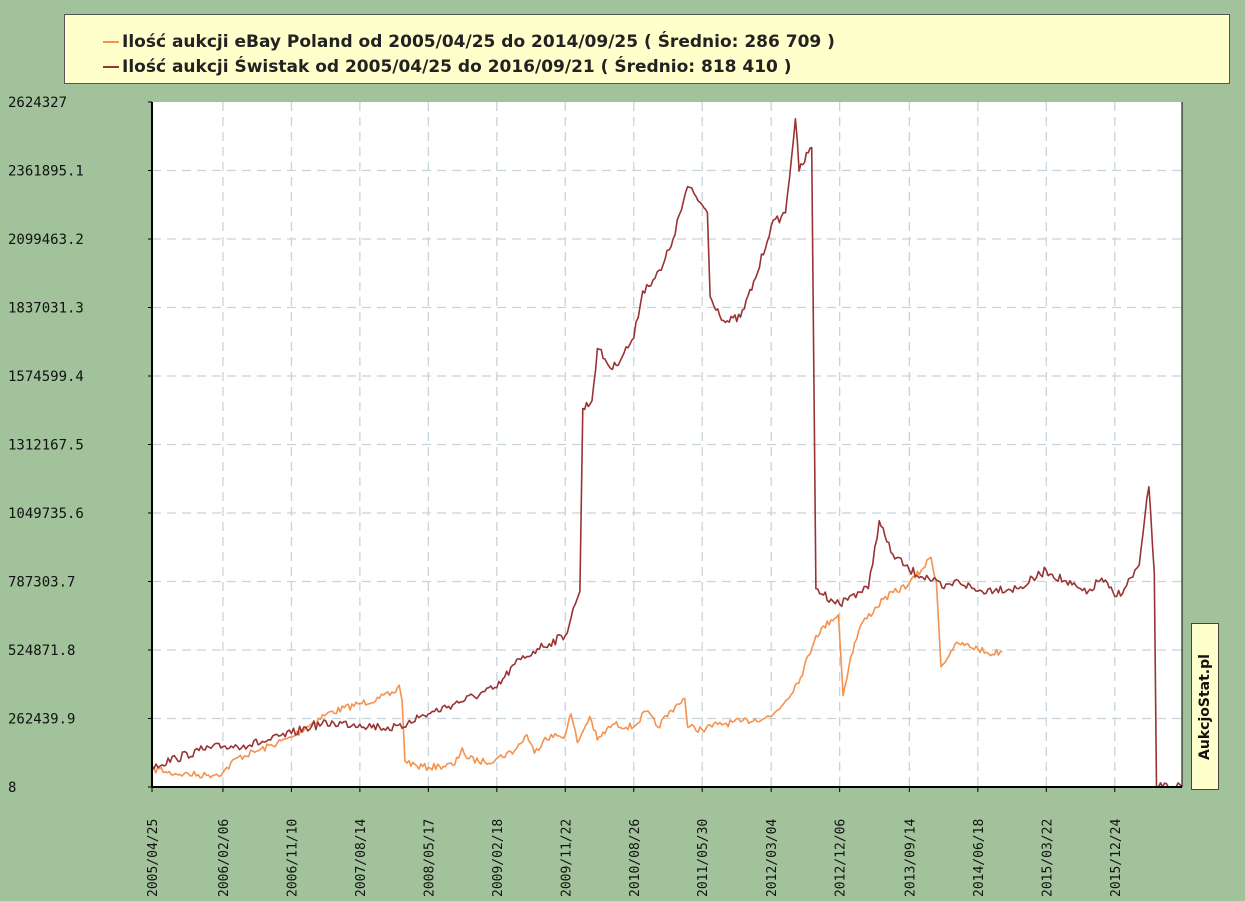  What do you see at coordinates (703, 858) in the screenshot?
I see `x-tick-label: 2011/05/30` at bounding box center [703, 858].